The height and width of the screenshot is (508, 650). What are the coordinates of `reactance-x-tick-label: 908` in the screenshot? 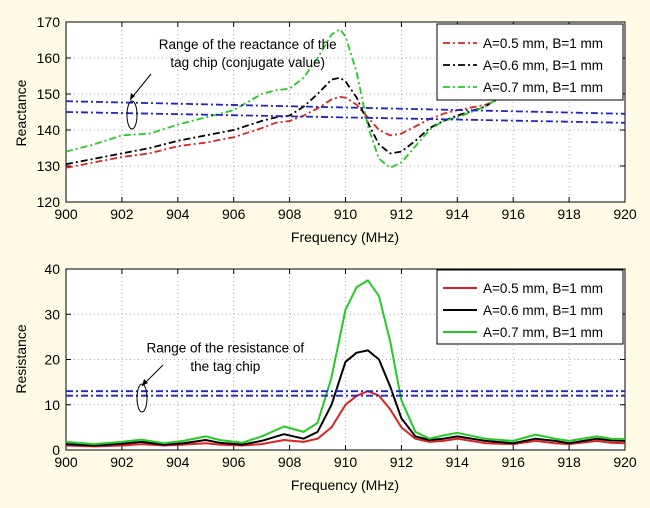 It's located at (290, 214).